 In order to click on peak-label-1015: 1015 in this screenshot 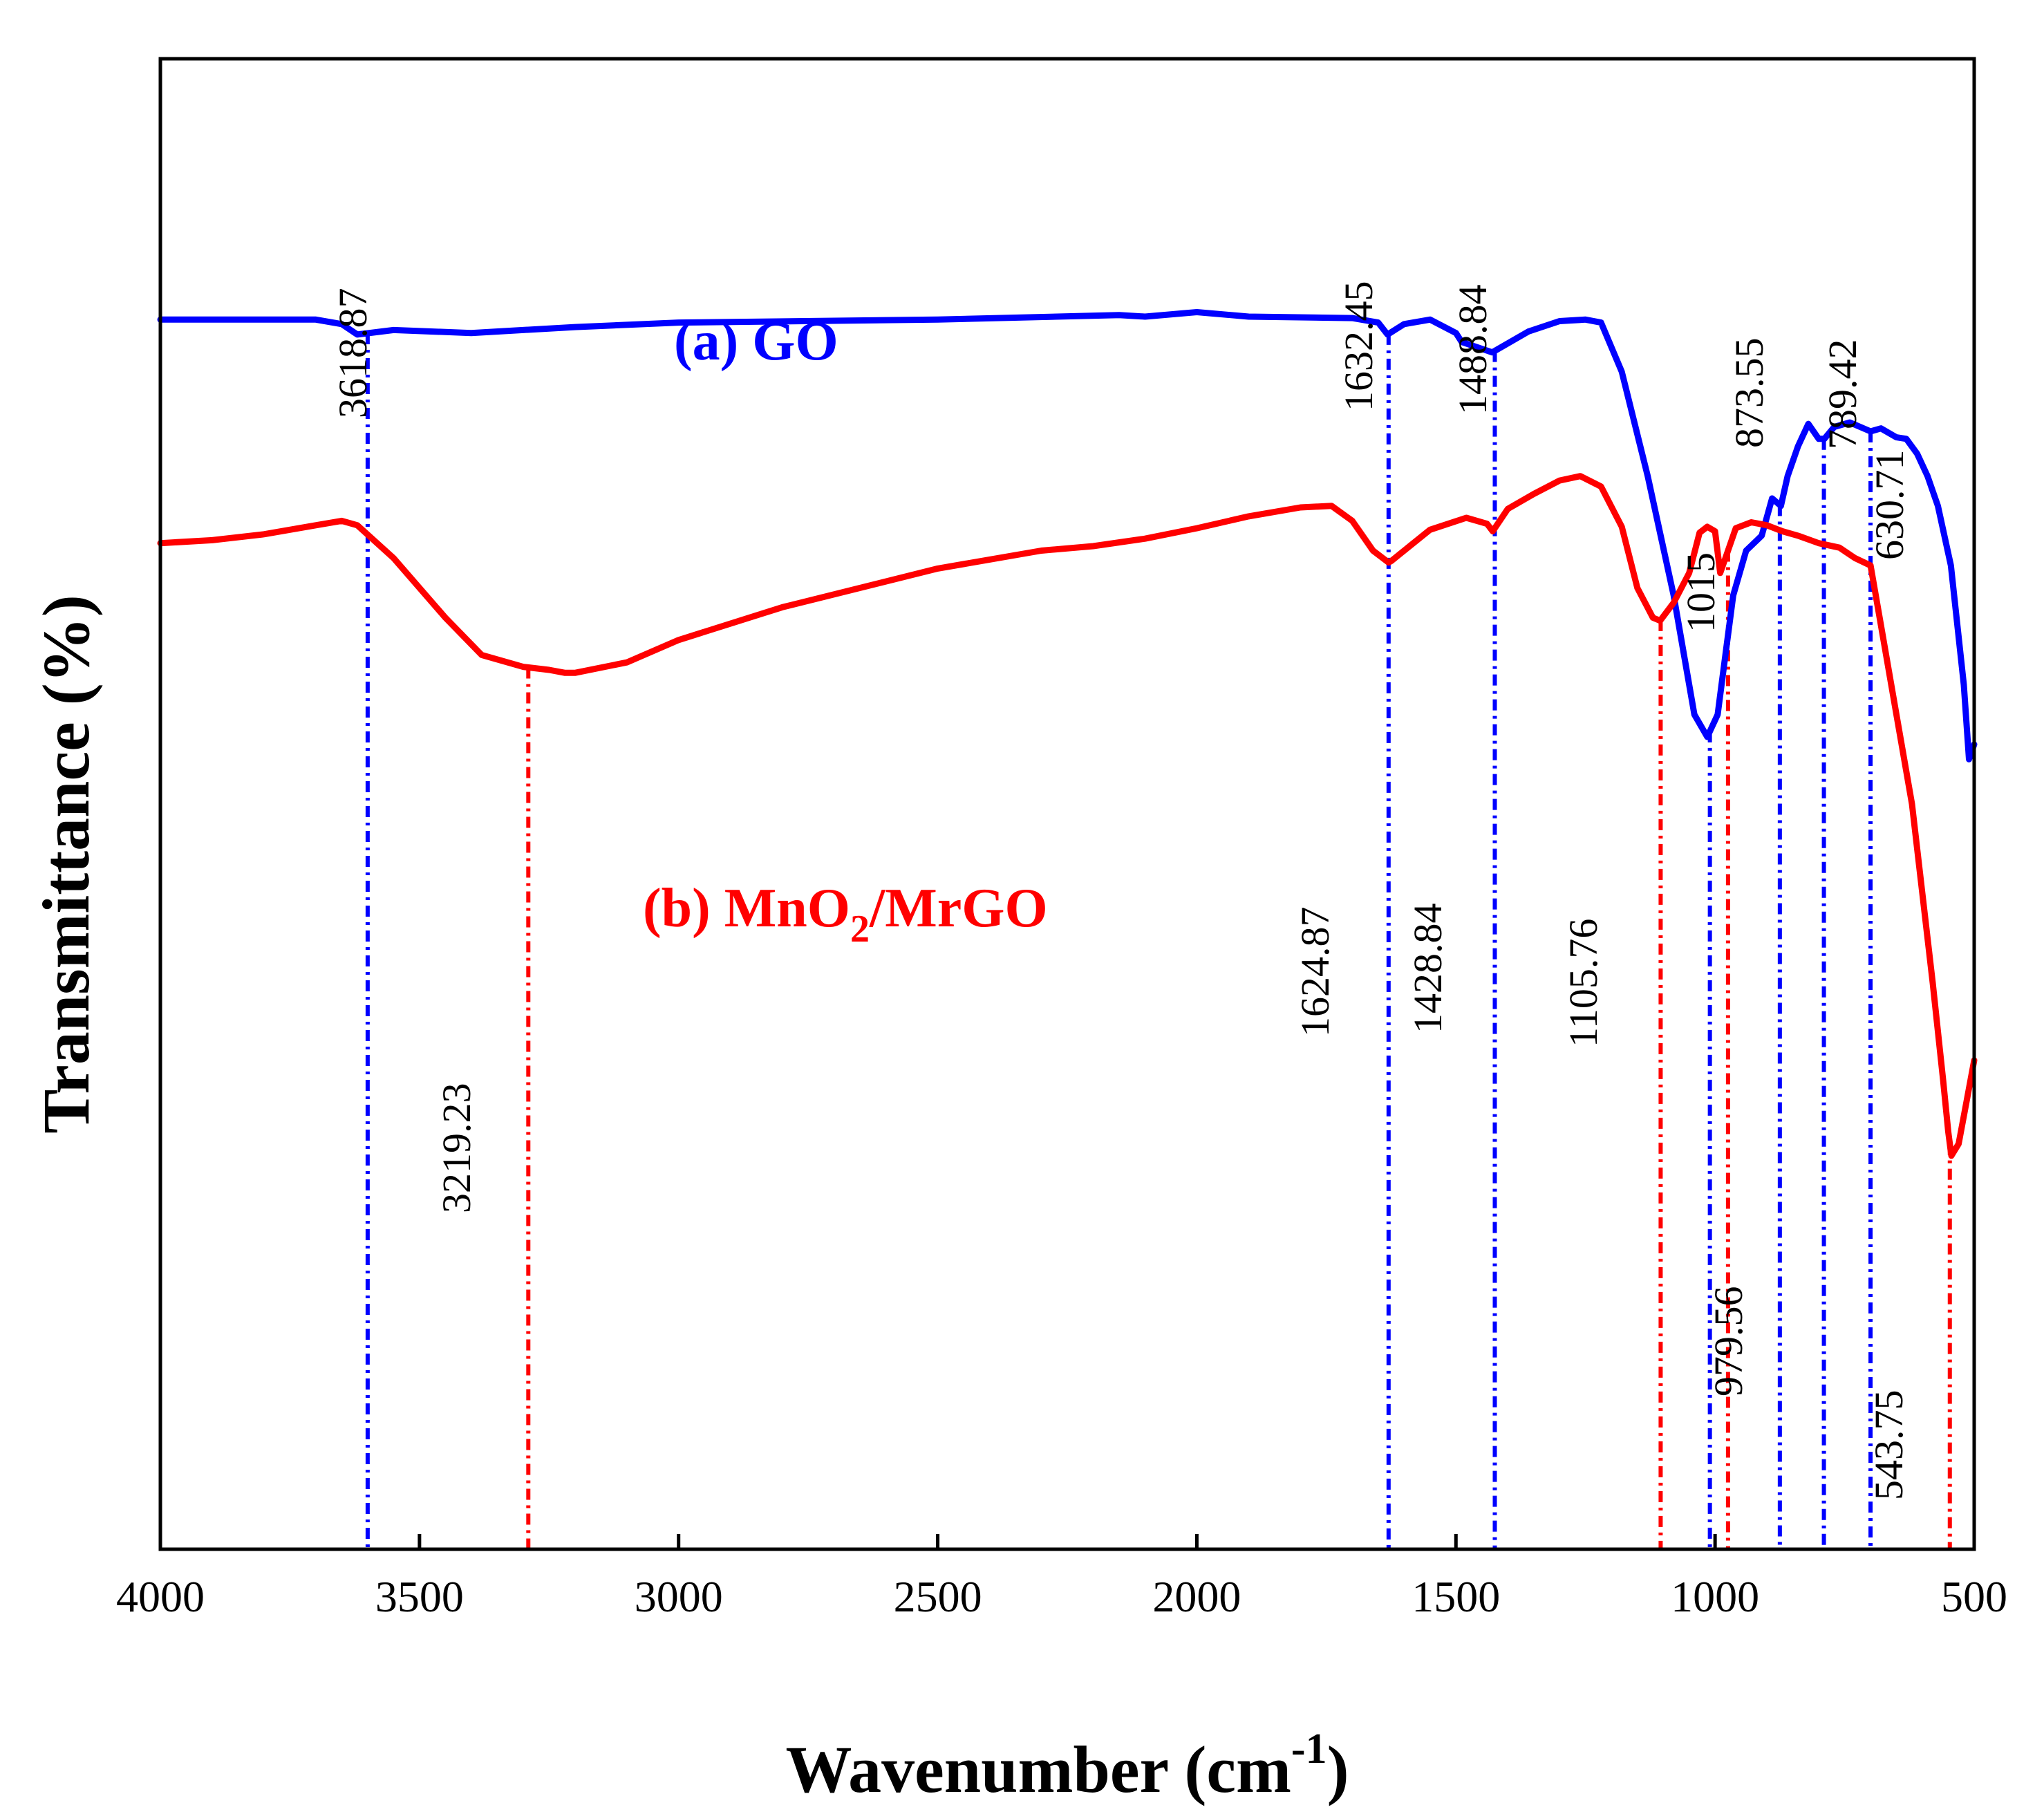, I will do `click(1700, 592)`.